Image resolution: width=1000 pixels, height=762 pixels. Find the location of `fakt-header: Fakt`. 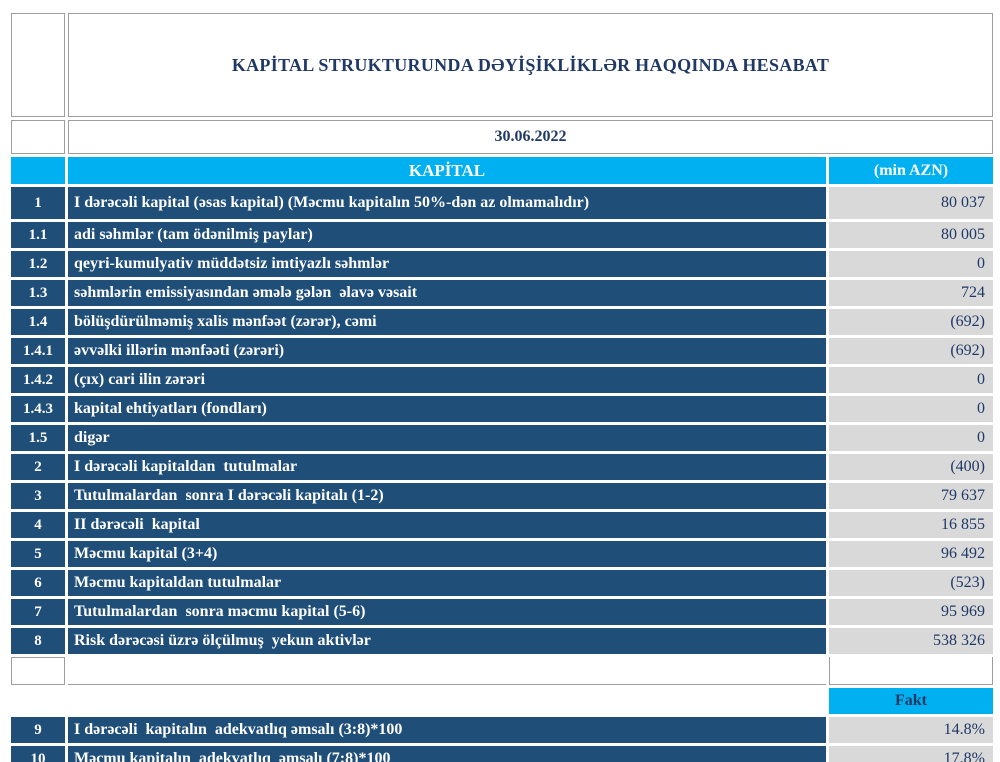

fakt-header: Fakt is located at coordinates (911, 701).